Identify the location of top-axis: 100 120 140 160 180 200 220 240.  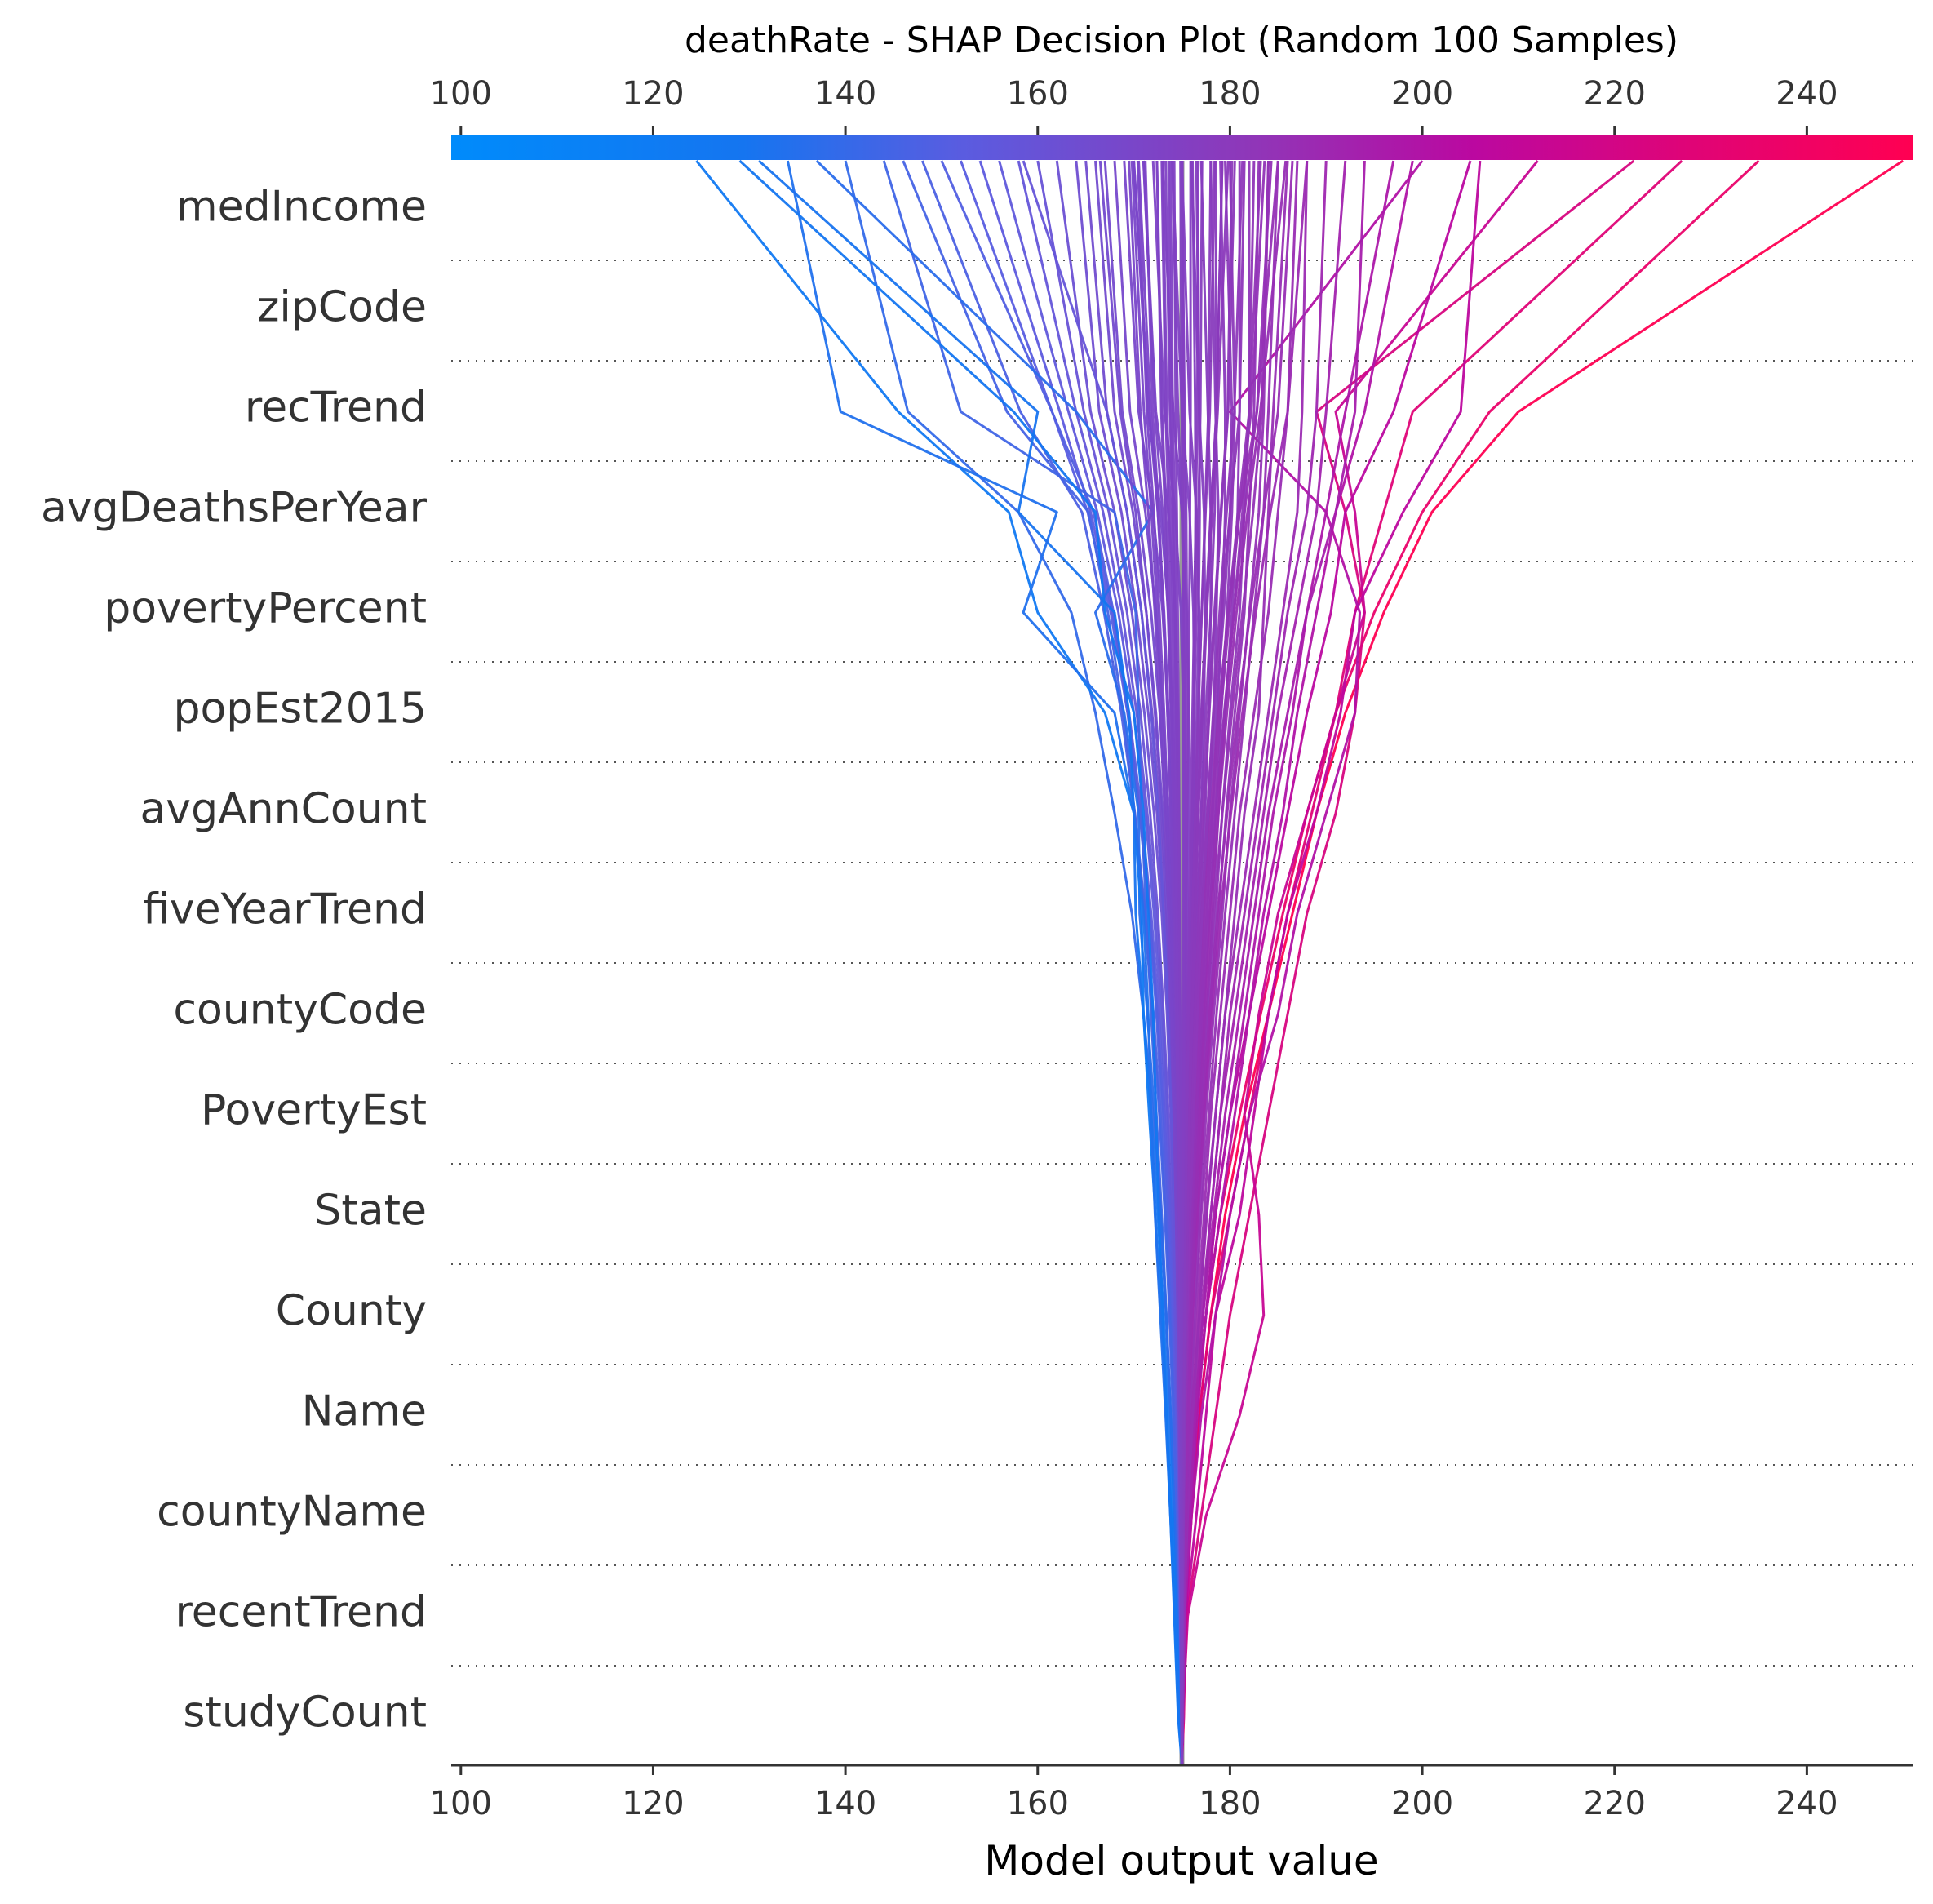
(1134, 105).